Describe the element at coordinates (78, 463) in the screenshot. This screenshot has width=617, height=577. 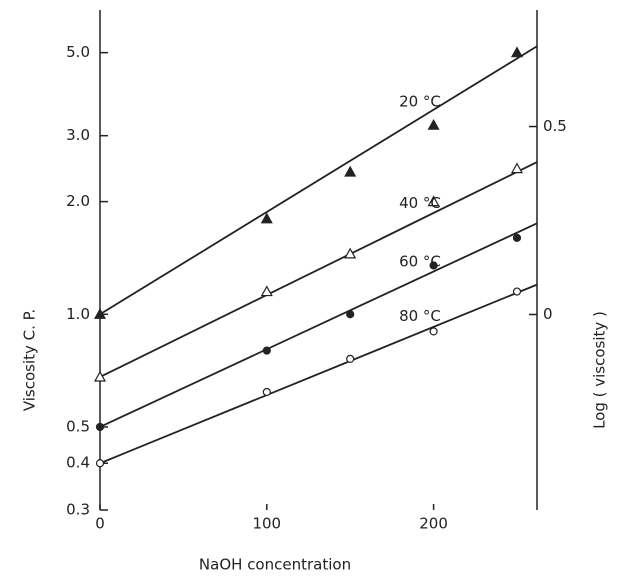
I see `y-tick-label: 0.4` at that location.